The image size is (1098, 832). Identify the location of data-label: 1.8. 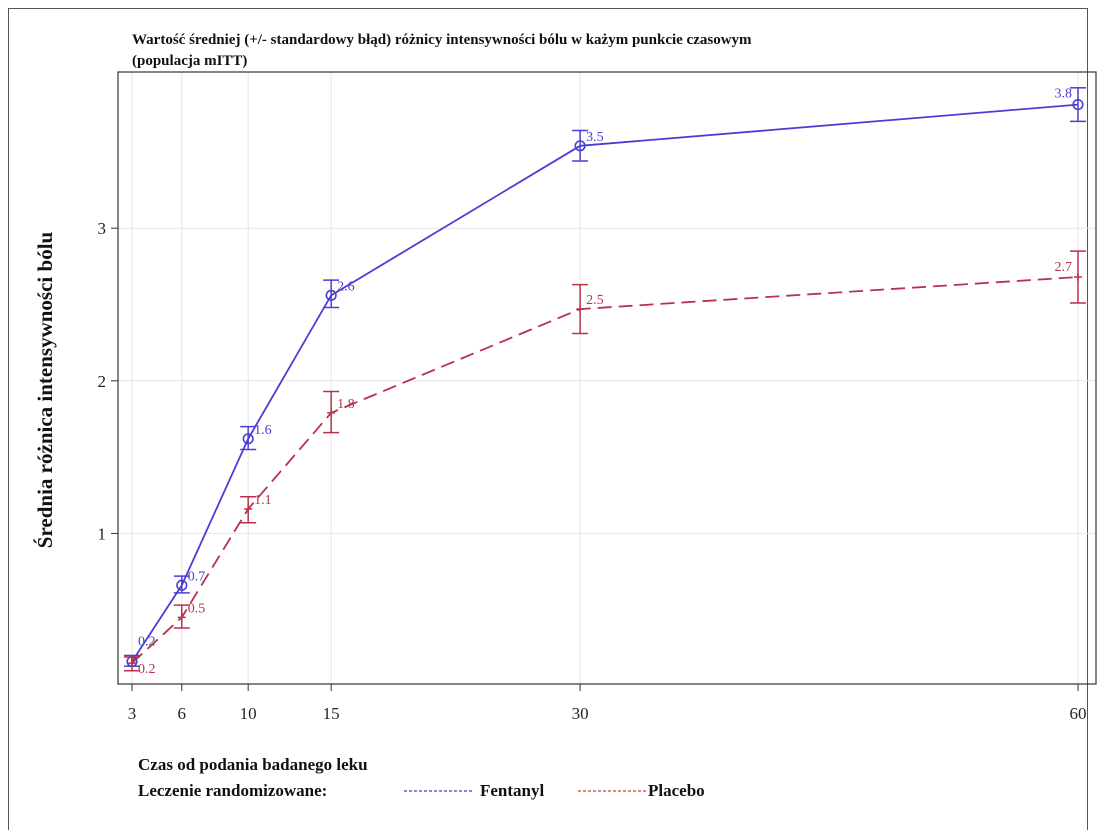
(346, 404).